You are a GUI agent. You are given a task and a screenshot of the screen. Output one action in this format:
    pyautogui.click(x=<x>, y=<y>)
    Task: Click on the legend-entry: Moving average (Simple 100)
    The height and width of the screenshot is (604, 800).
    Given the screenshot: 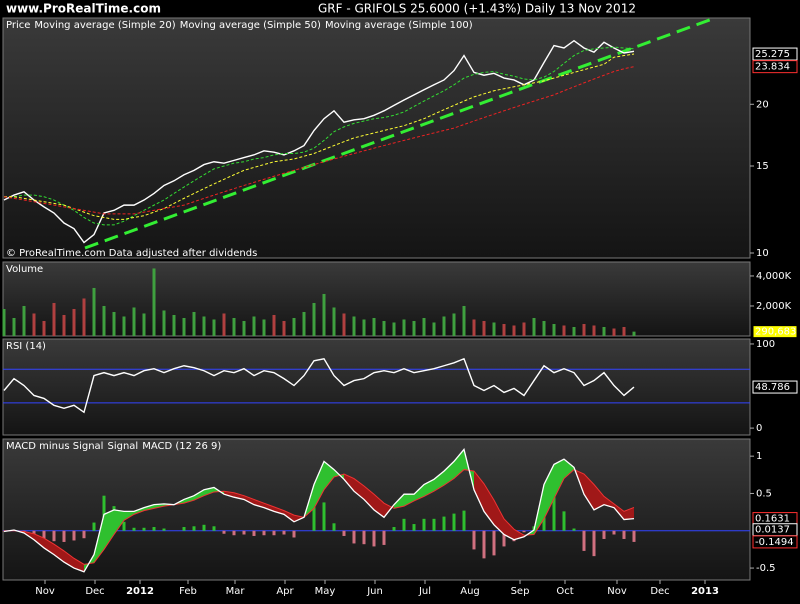 What is the action you would take?
    pyautogui.click(x=399, y=25)
    